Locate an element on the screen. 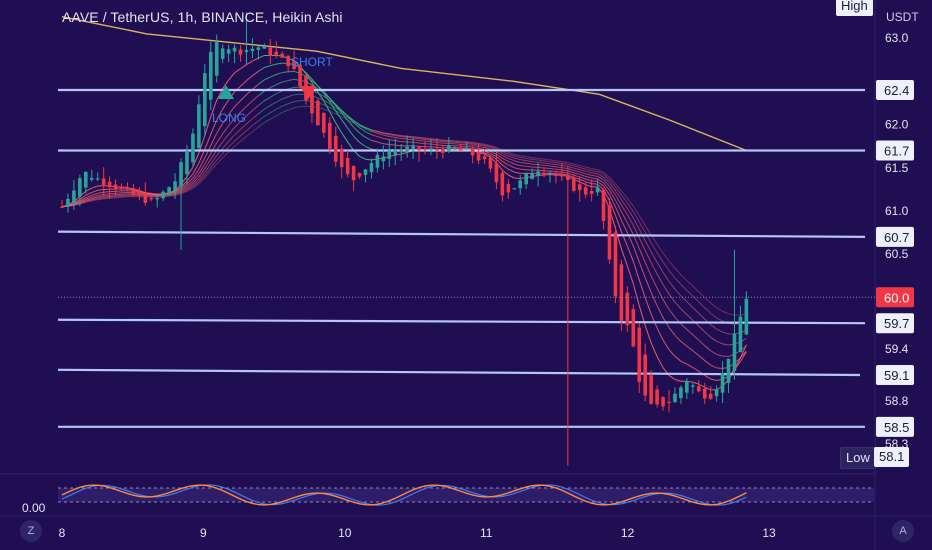  level-price-badge is located at coordinates (895, 375).